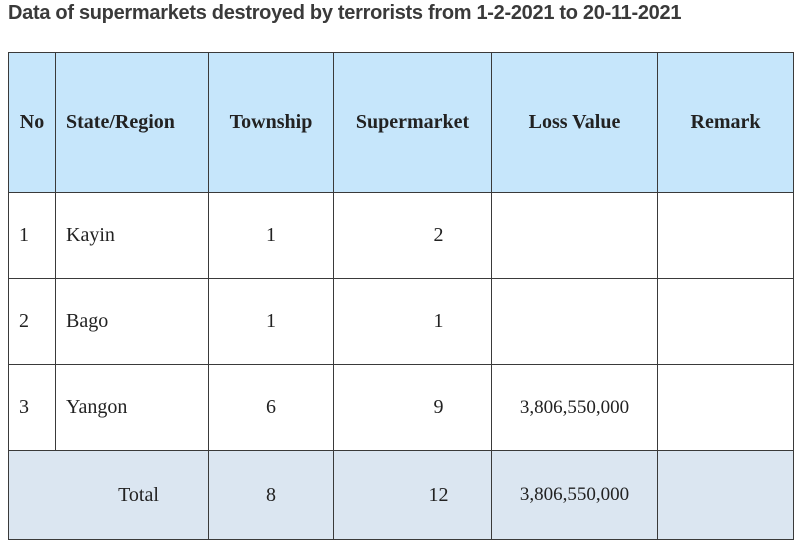  I want to click on total-remark, so click(725, 495).